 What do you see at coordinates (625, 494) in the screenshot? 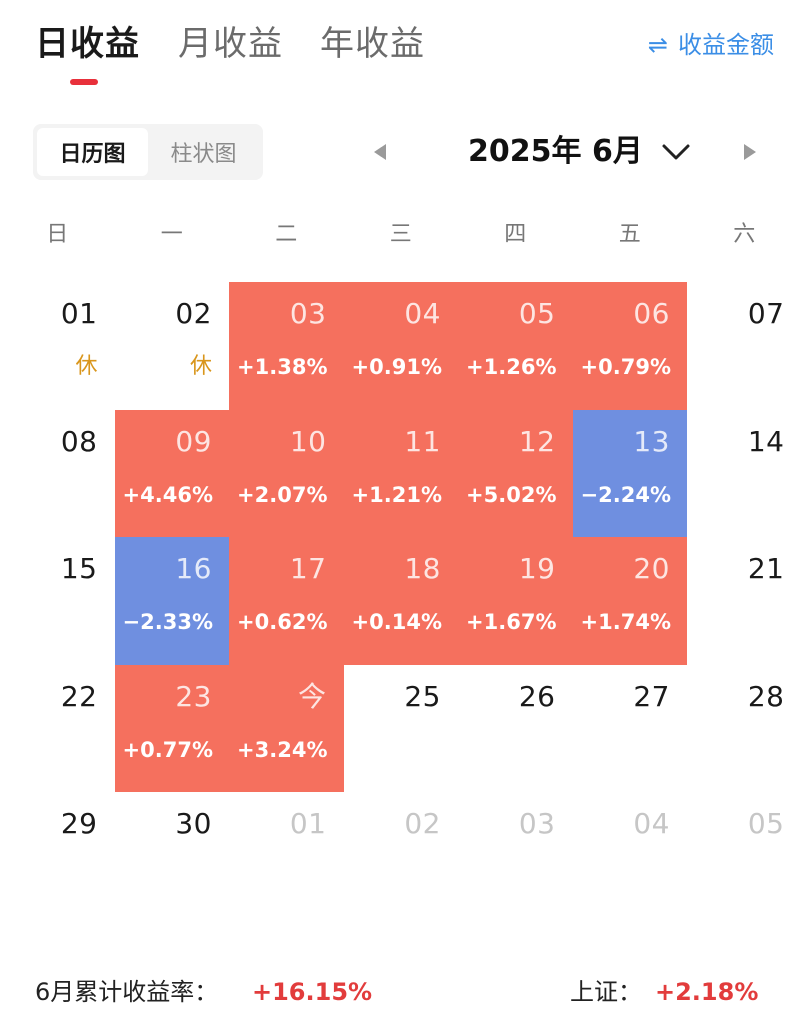
I see `daily-return: −2.24%` at bounding box center [625, 494].